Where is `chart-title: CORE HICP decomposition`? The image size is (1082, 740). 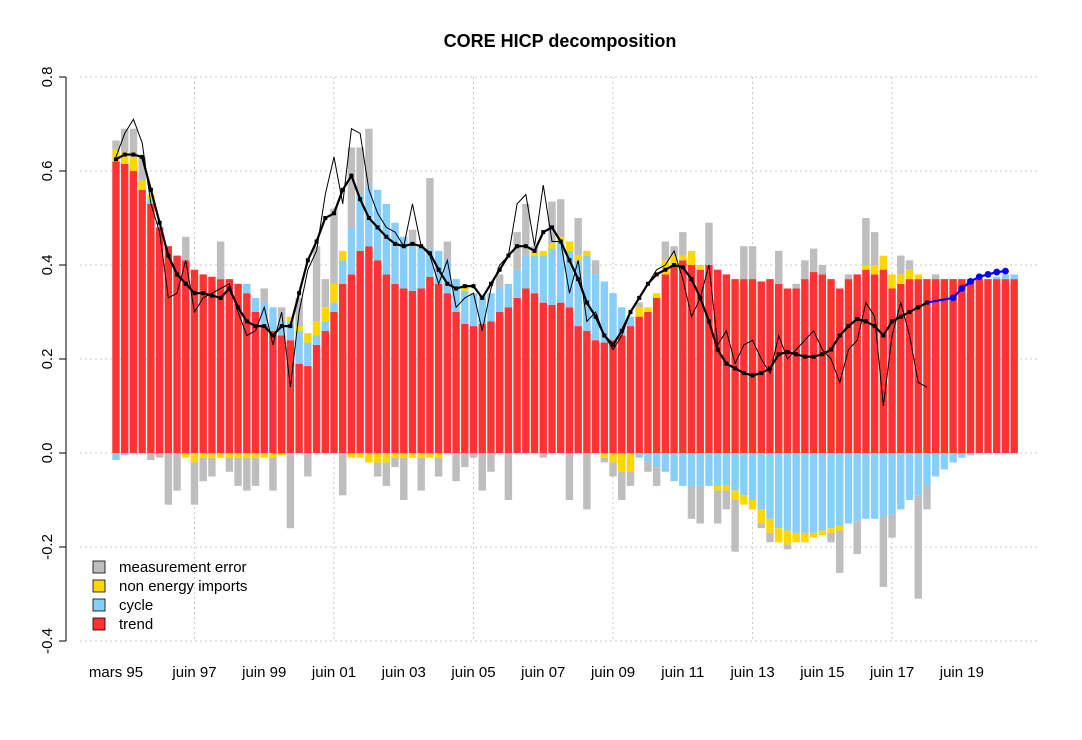
chart-title: CORE HICP decomposition is located at coordinates (560, 41).